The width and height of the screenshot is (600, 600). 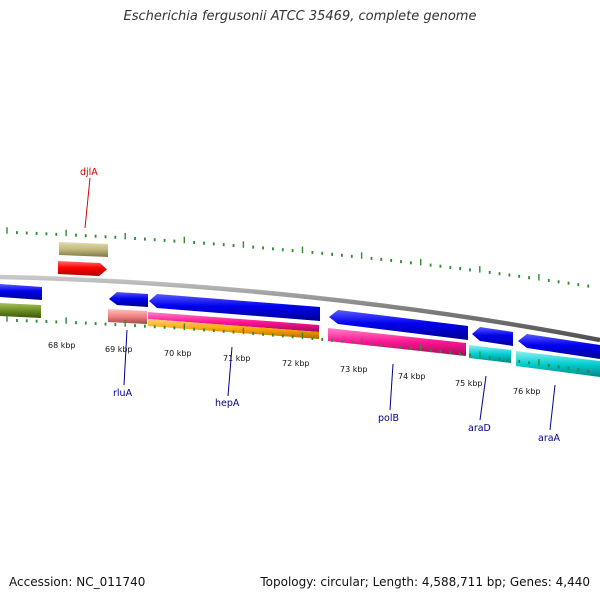 What do you see at coordinates (119, 349) in the screenshot?
I see `scale-label-69: 69 kbp` at bounding box center [119, 349].